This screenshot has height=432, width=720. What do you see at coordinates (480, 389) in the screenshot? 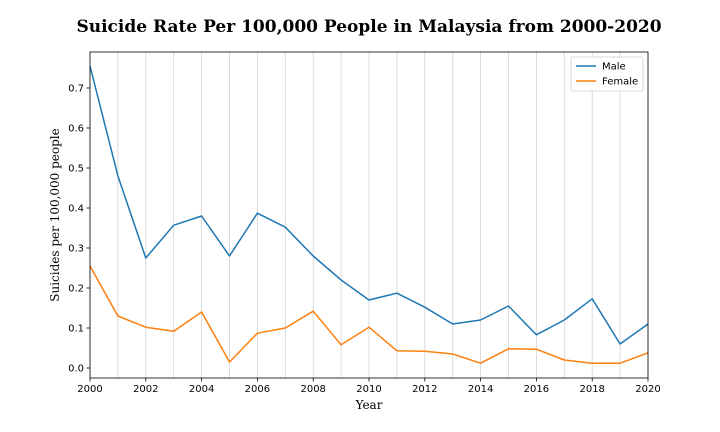
I see `x-tick-label: 2014` at bounding box center [480, 389].